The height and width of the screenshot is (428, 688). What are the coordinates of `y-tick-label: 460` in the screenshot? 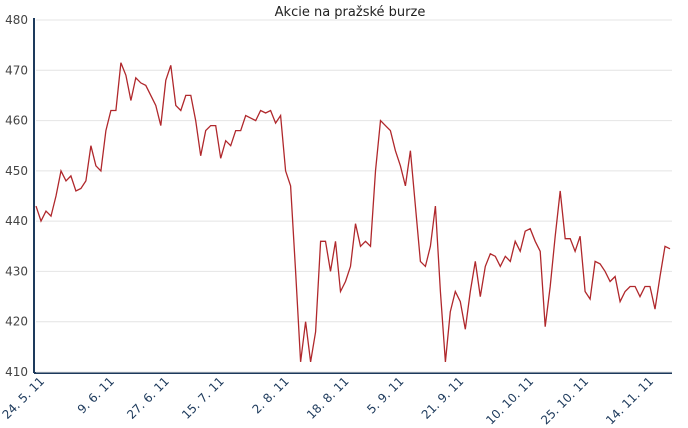 It's located at (16, 121).